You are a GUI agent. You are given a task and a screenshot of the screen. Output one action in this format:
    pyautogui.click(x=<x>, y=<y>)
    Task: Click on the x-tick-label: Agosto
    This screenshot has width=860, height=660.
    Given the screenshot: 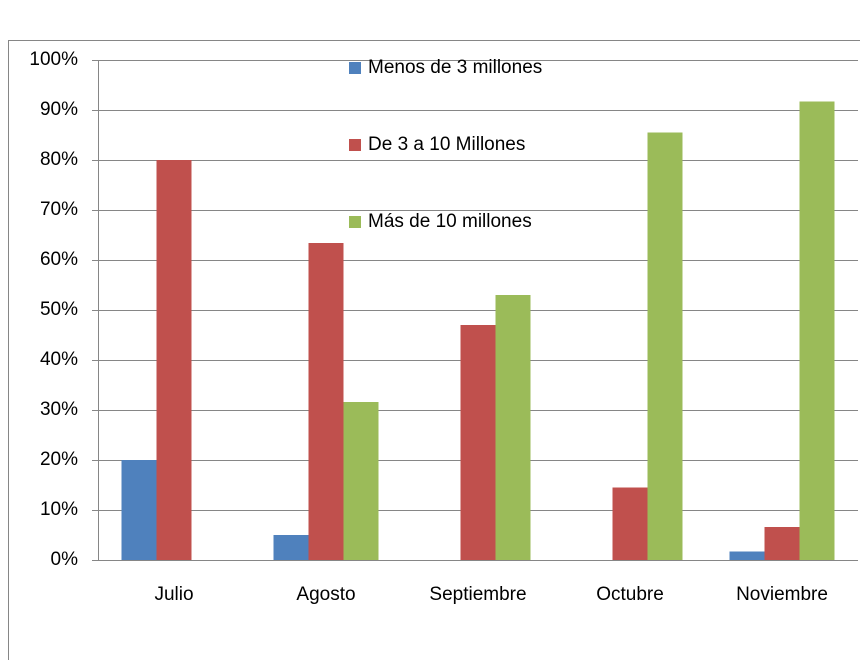 What is the action you would take?
    pyautogui.click(x=325, y=594)
    